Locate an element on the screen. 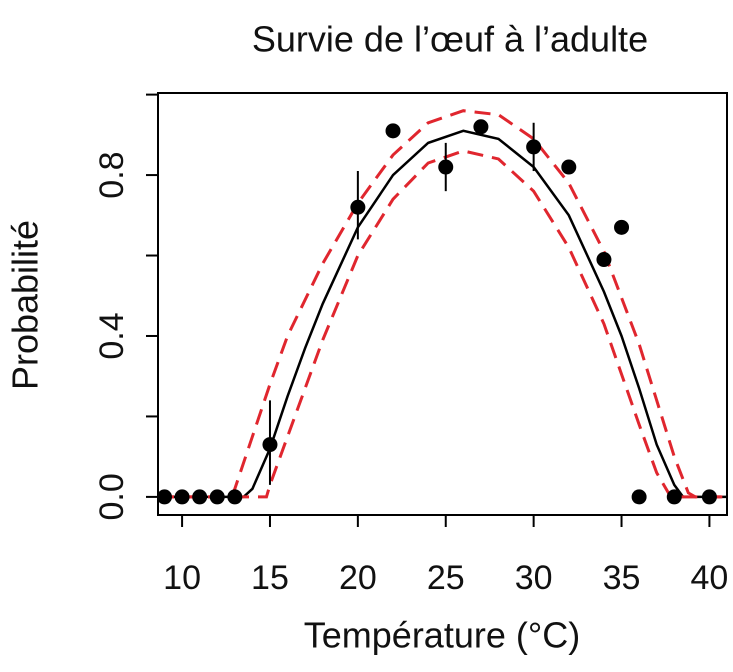 This screenshot has height=672, width=733. x-tick-label: 20 is located at coordinates (358, 578).